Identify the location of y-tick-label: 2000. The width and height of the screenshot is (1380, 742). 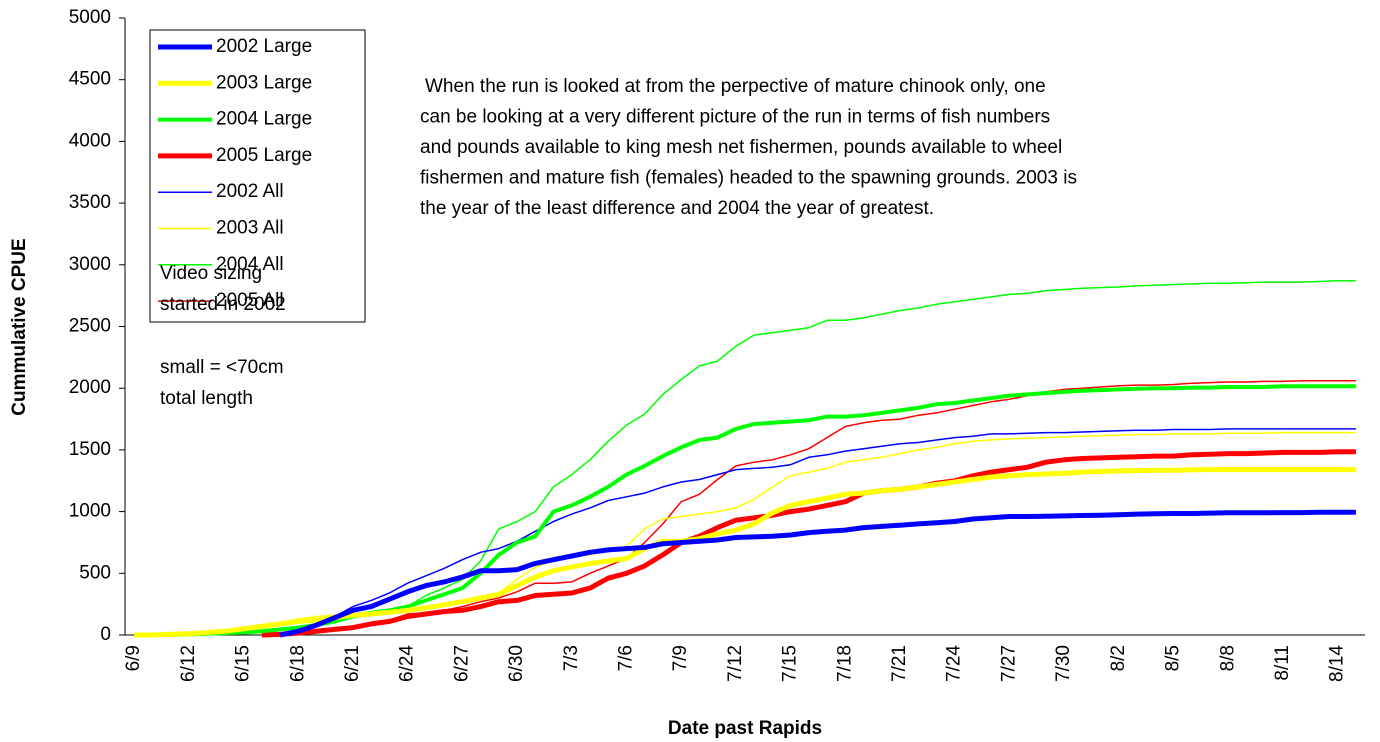
(90, 387).